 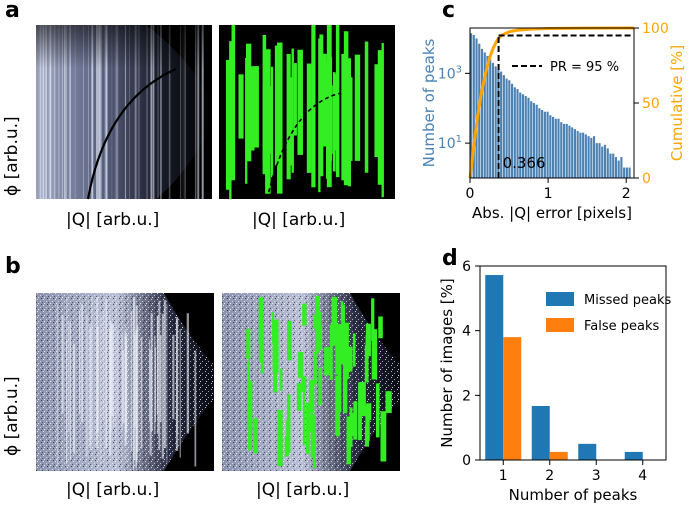 I want to click on y2-tick-label: 0, so click(x=646, y=179).